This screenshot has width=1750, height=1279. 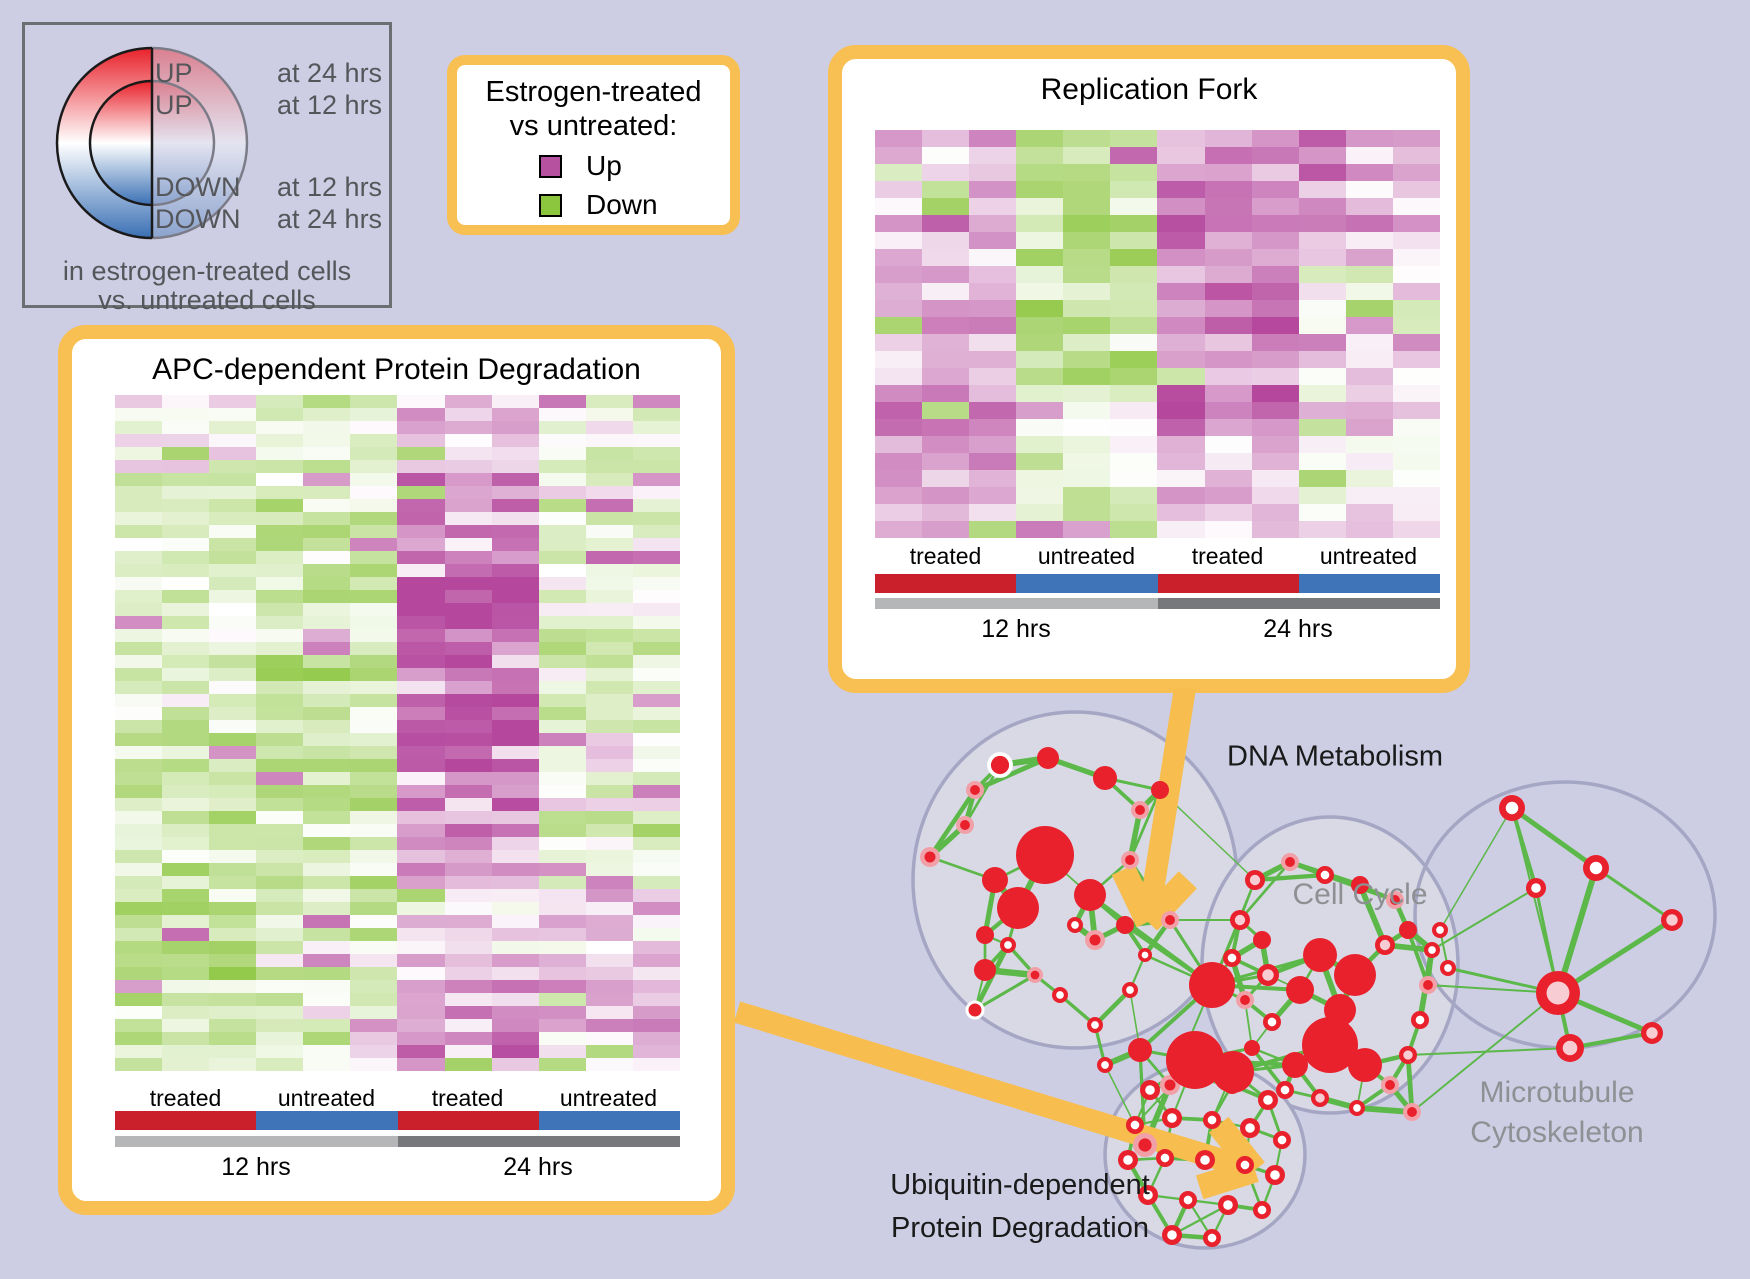 What do you see at coordinates (550, 166) in the screenshot?
I see `up-color-swatch` at bounding box center [550, 166].